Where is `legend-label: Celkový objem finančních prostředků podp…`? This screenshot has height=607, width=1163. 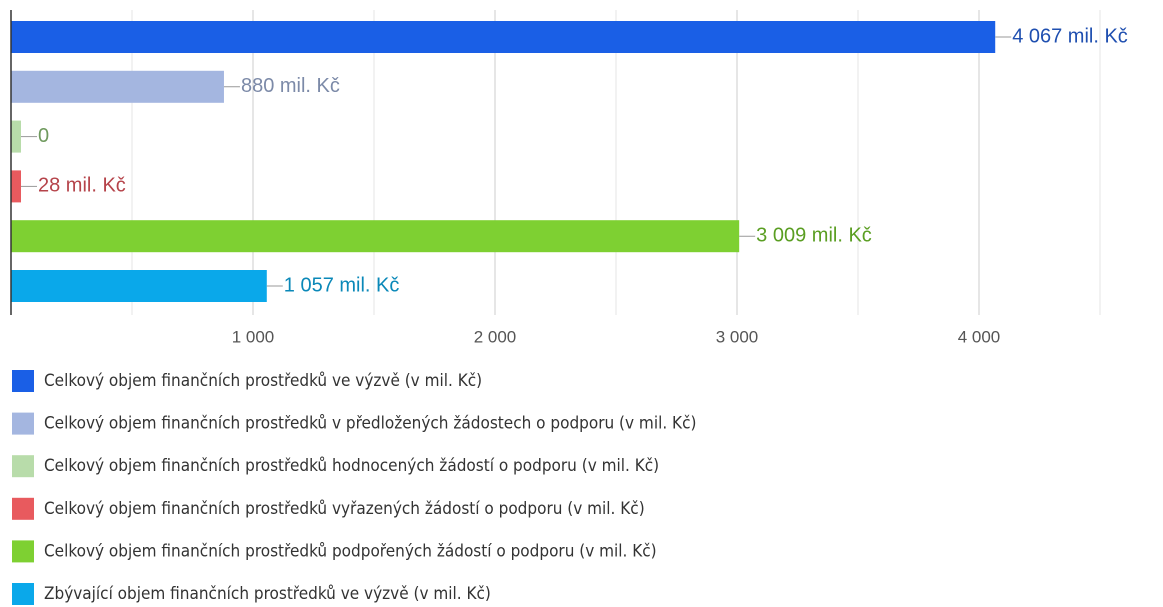 legend-label: Celkový objem finančních prostředků podp… is located at coordinates (350, 551).